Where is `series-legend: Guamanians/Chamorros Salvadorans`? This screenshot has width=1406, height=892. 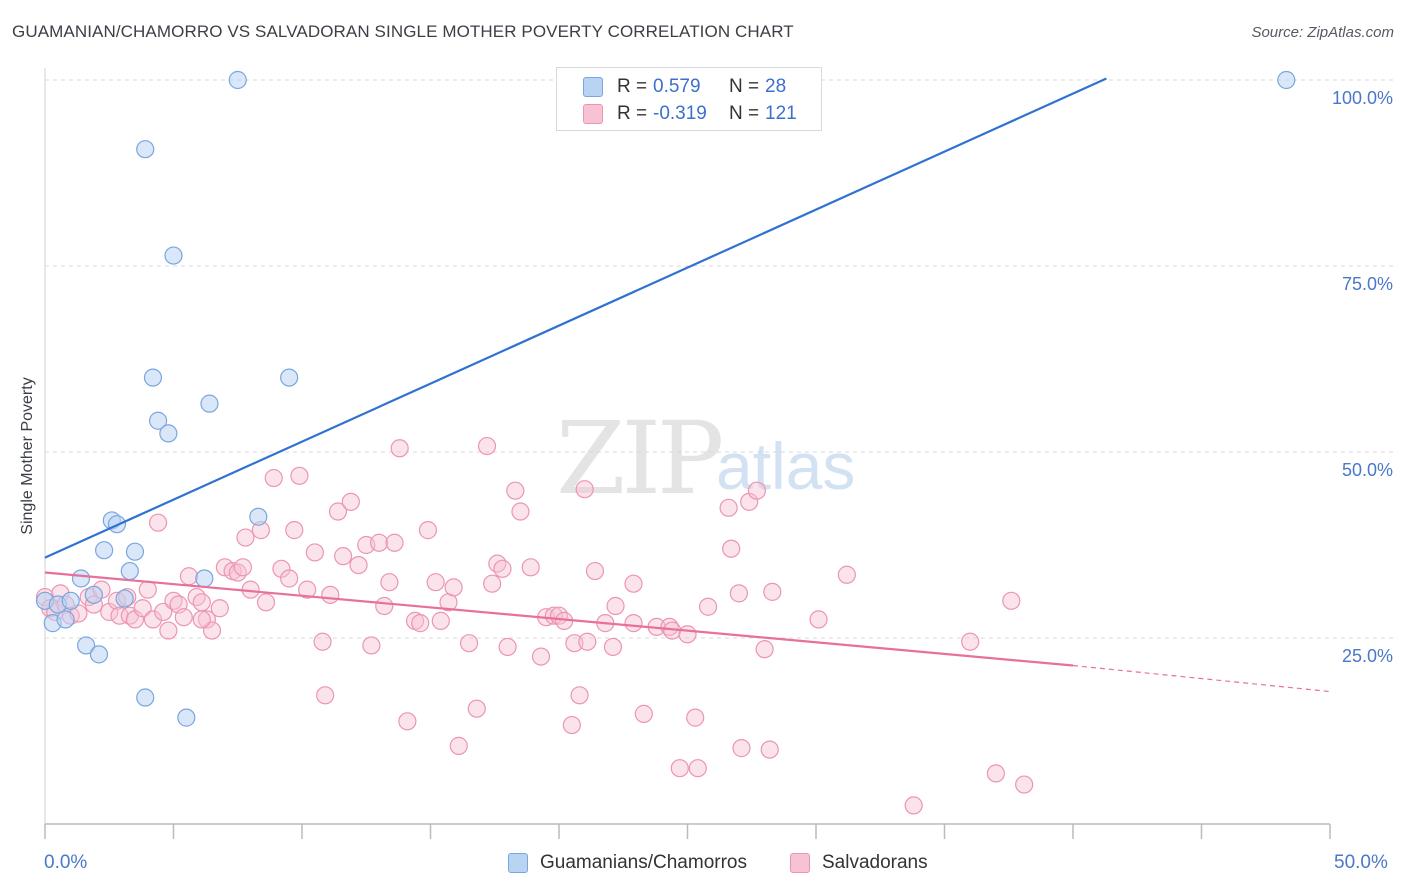
series-legend: Guamanians/Chamorros Salvadorans is located at coordinates (703, 864).